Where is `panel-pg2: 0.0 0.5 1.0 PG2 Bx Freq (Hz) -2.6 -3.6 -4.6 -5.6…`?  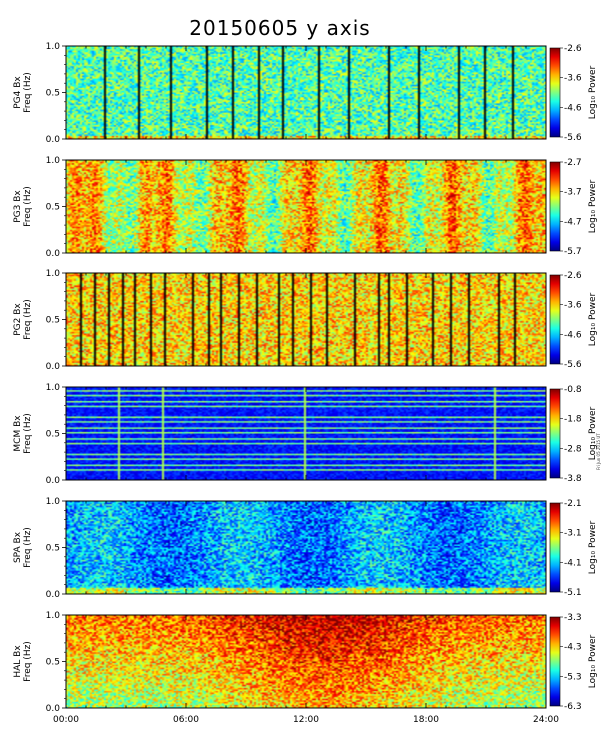 panel-pg2: 0.0 0.5 1.0 PG2 Bx Freq (Hz) -2.6 -3.6 -4.6 -5.6… is located at coordinates (305, 320).